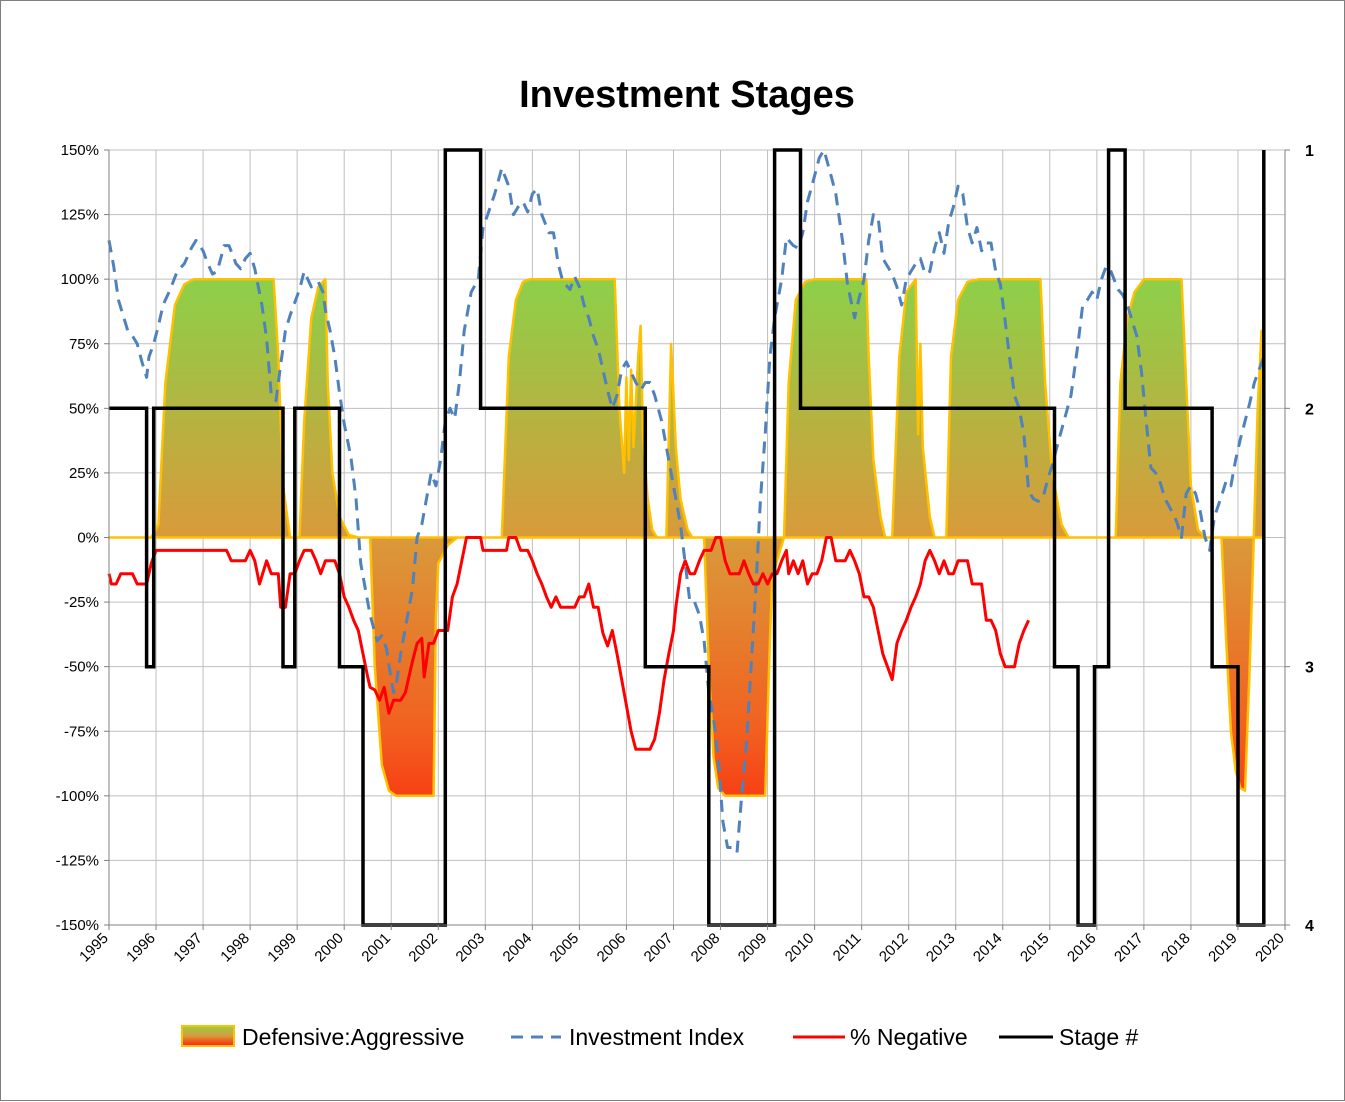 The image size is (1345, 1102). Describe the element at coordinates (141, 948) in the screenshot. I see `x-tick-label: 1996` at that location.